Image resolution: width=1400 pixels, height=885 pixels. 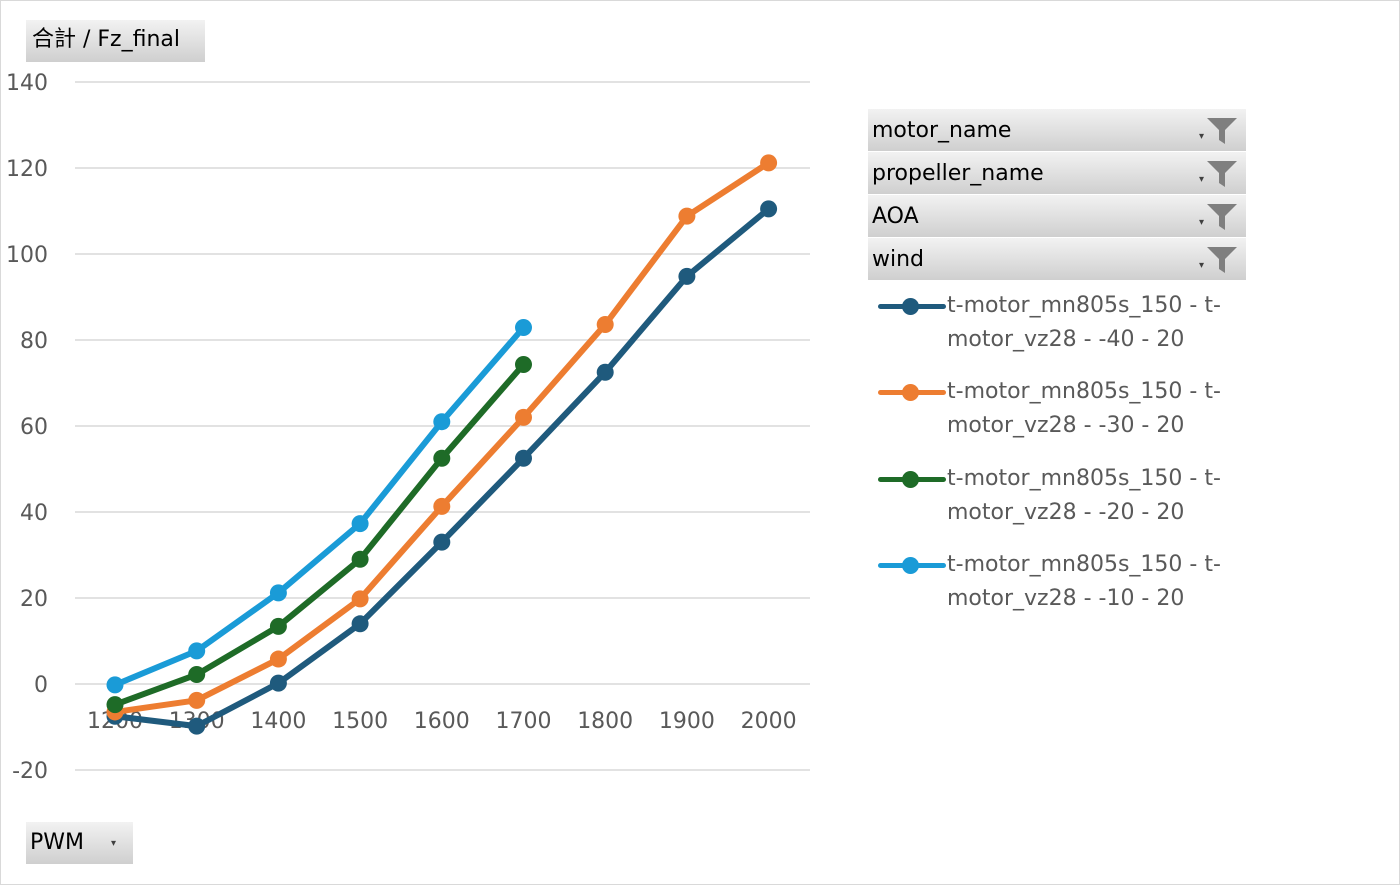 What do you see at coordinates (106, 39) in the screenshot?
I see `value-field-label: 合計 / Fz_final` at bounding box center [106, 39].